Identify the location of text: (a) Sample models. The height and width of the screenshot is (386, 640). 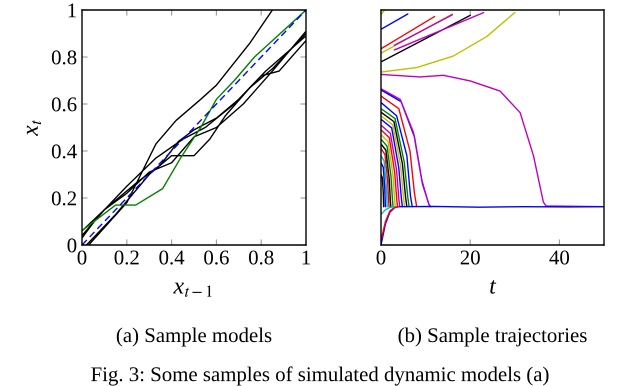
(194, 337).